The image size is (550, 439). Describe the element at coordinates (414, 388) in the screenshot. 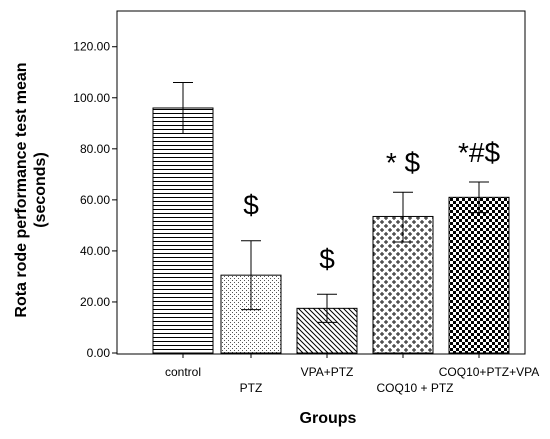

I see `category-label: COQ10 + PTZ` at that location.